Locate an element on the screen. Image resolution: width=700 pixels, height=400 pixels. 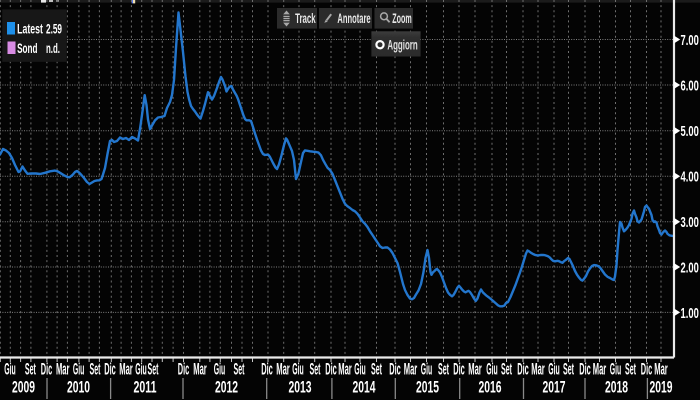
svg-text: n.d. is located at coordinates (53, 48).